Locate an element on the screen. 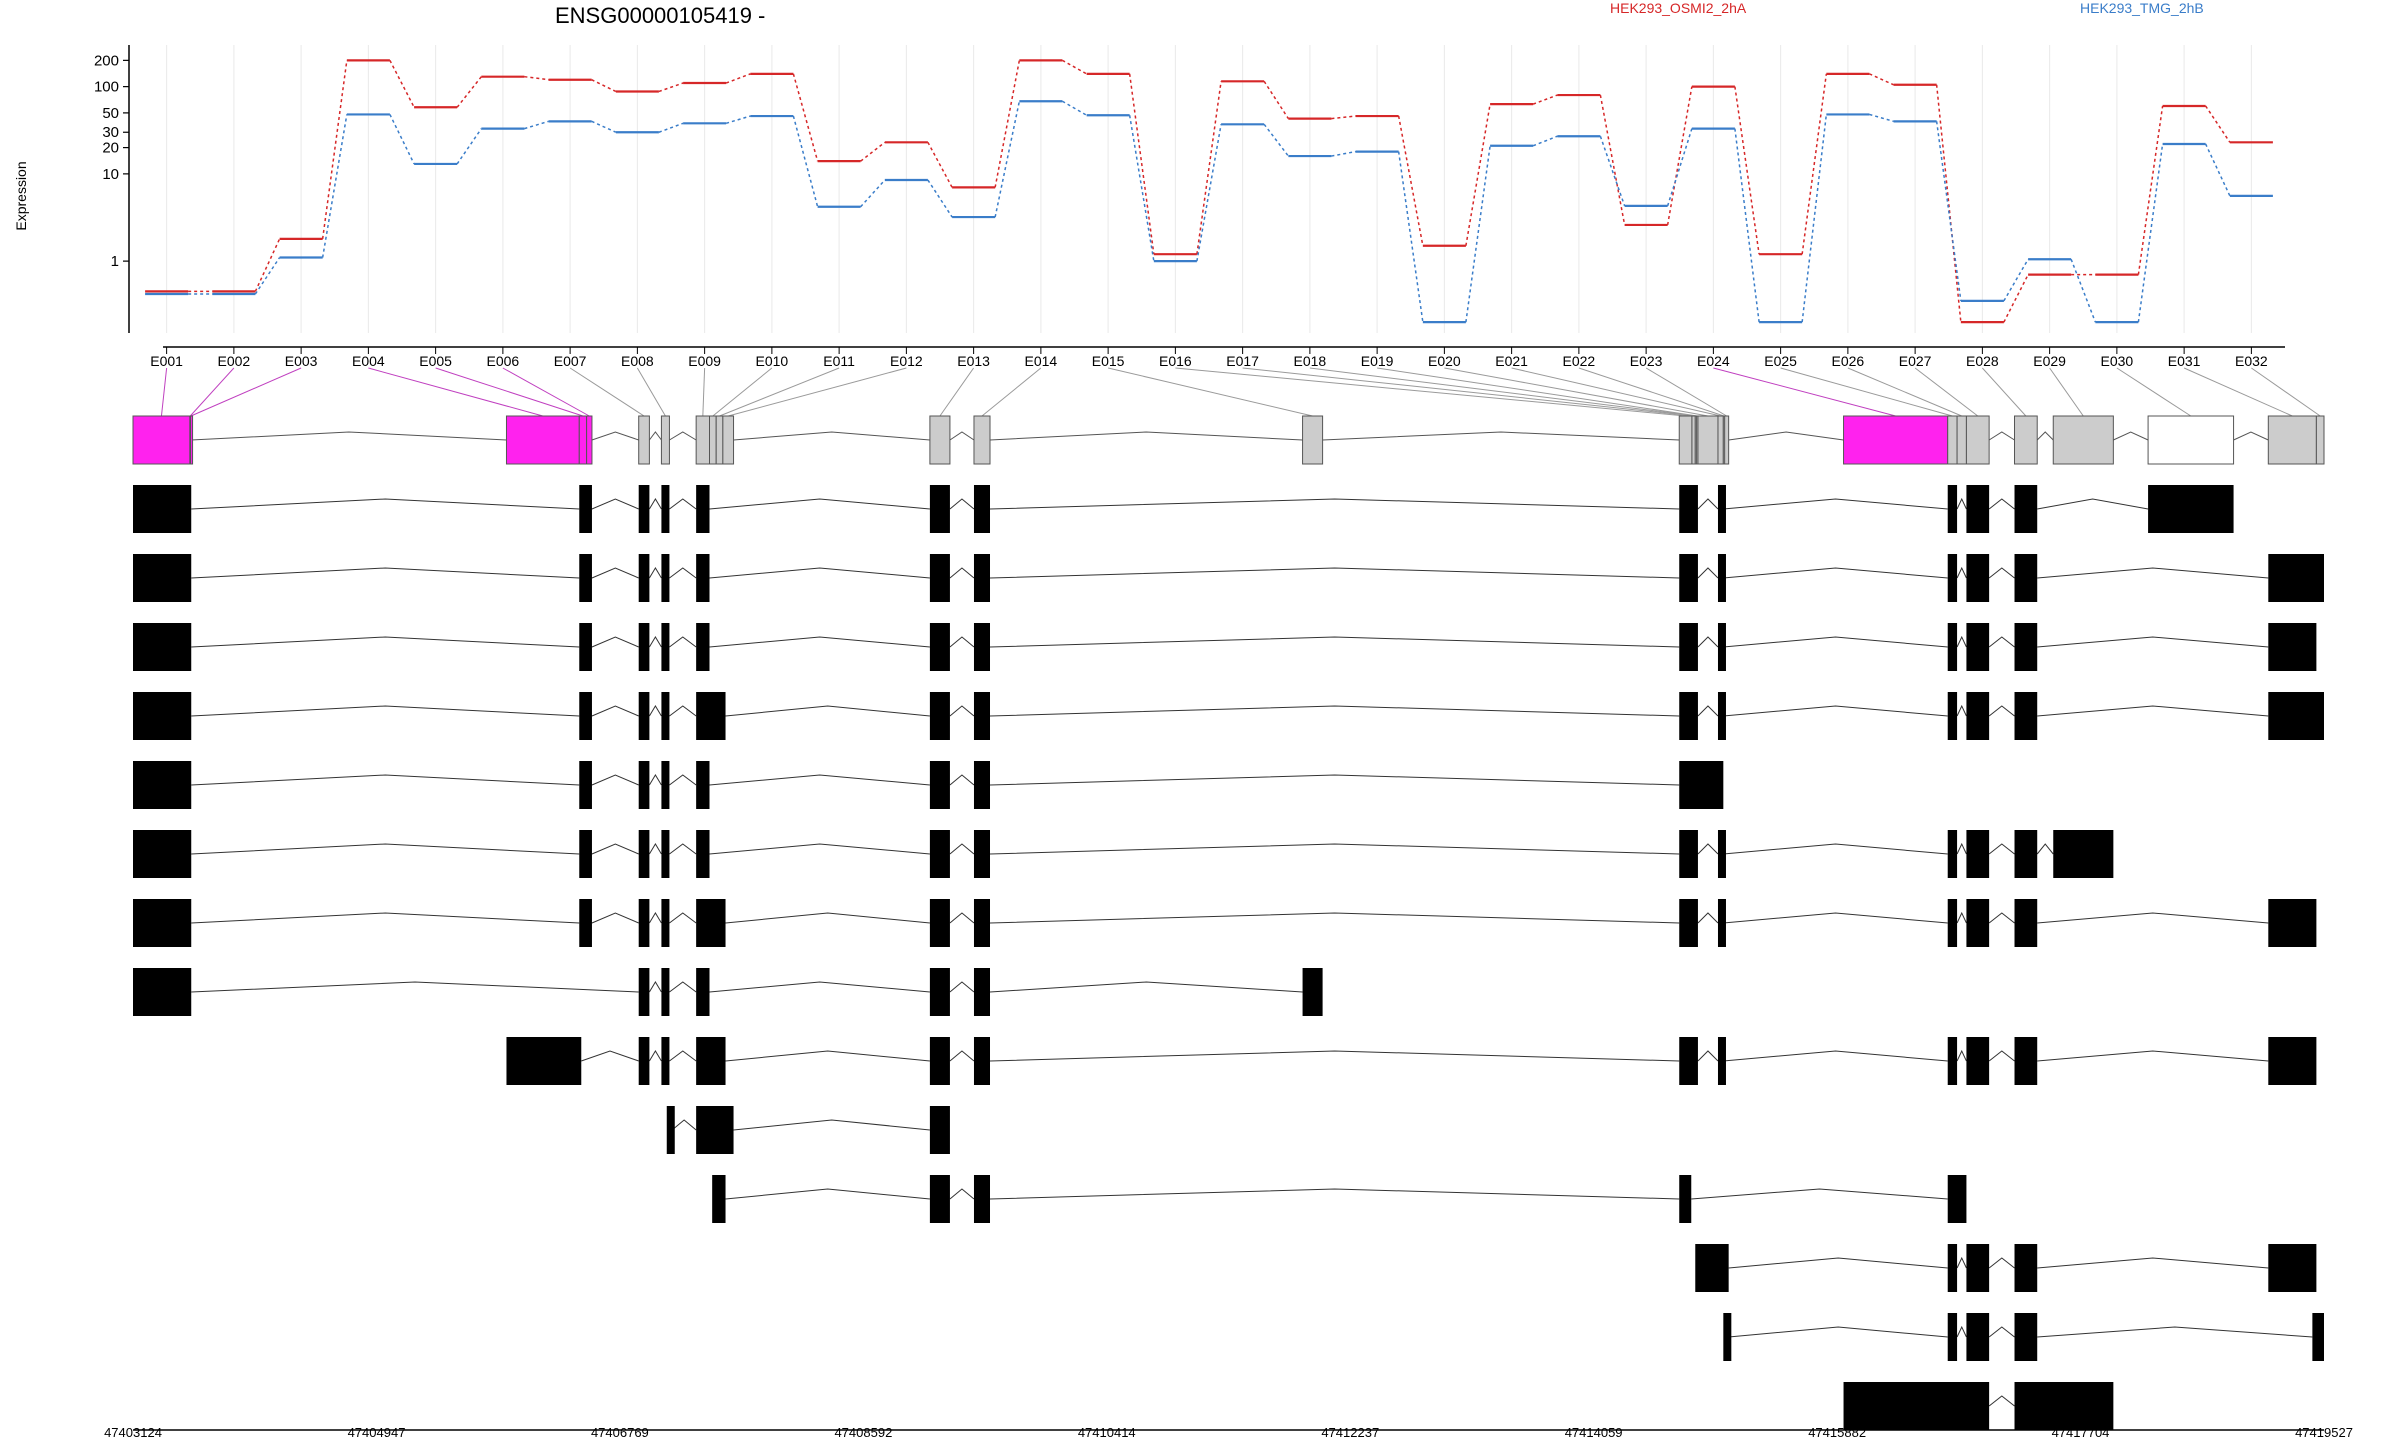 This screenshot has height=1439, width=2400. x-tick-label: E004 is located at coordinates (368, 361).